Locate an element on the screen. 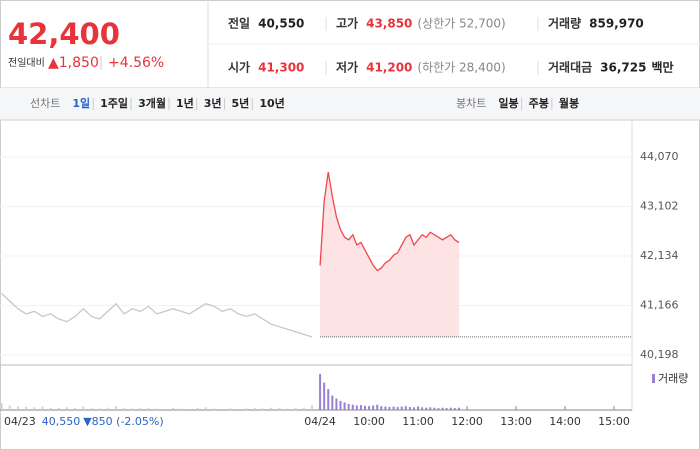 This screenshot has height=450, width=700. tab: 주봉 is located at coordinates (539, 103).